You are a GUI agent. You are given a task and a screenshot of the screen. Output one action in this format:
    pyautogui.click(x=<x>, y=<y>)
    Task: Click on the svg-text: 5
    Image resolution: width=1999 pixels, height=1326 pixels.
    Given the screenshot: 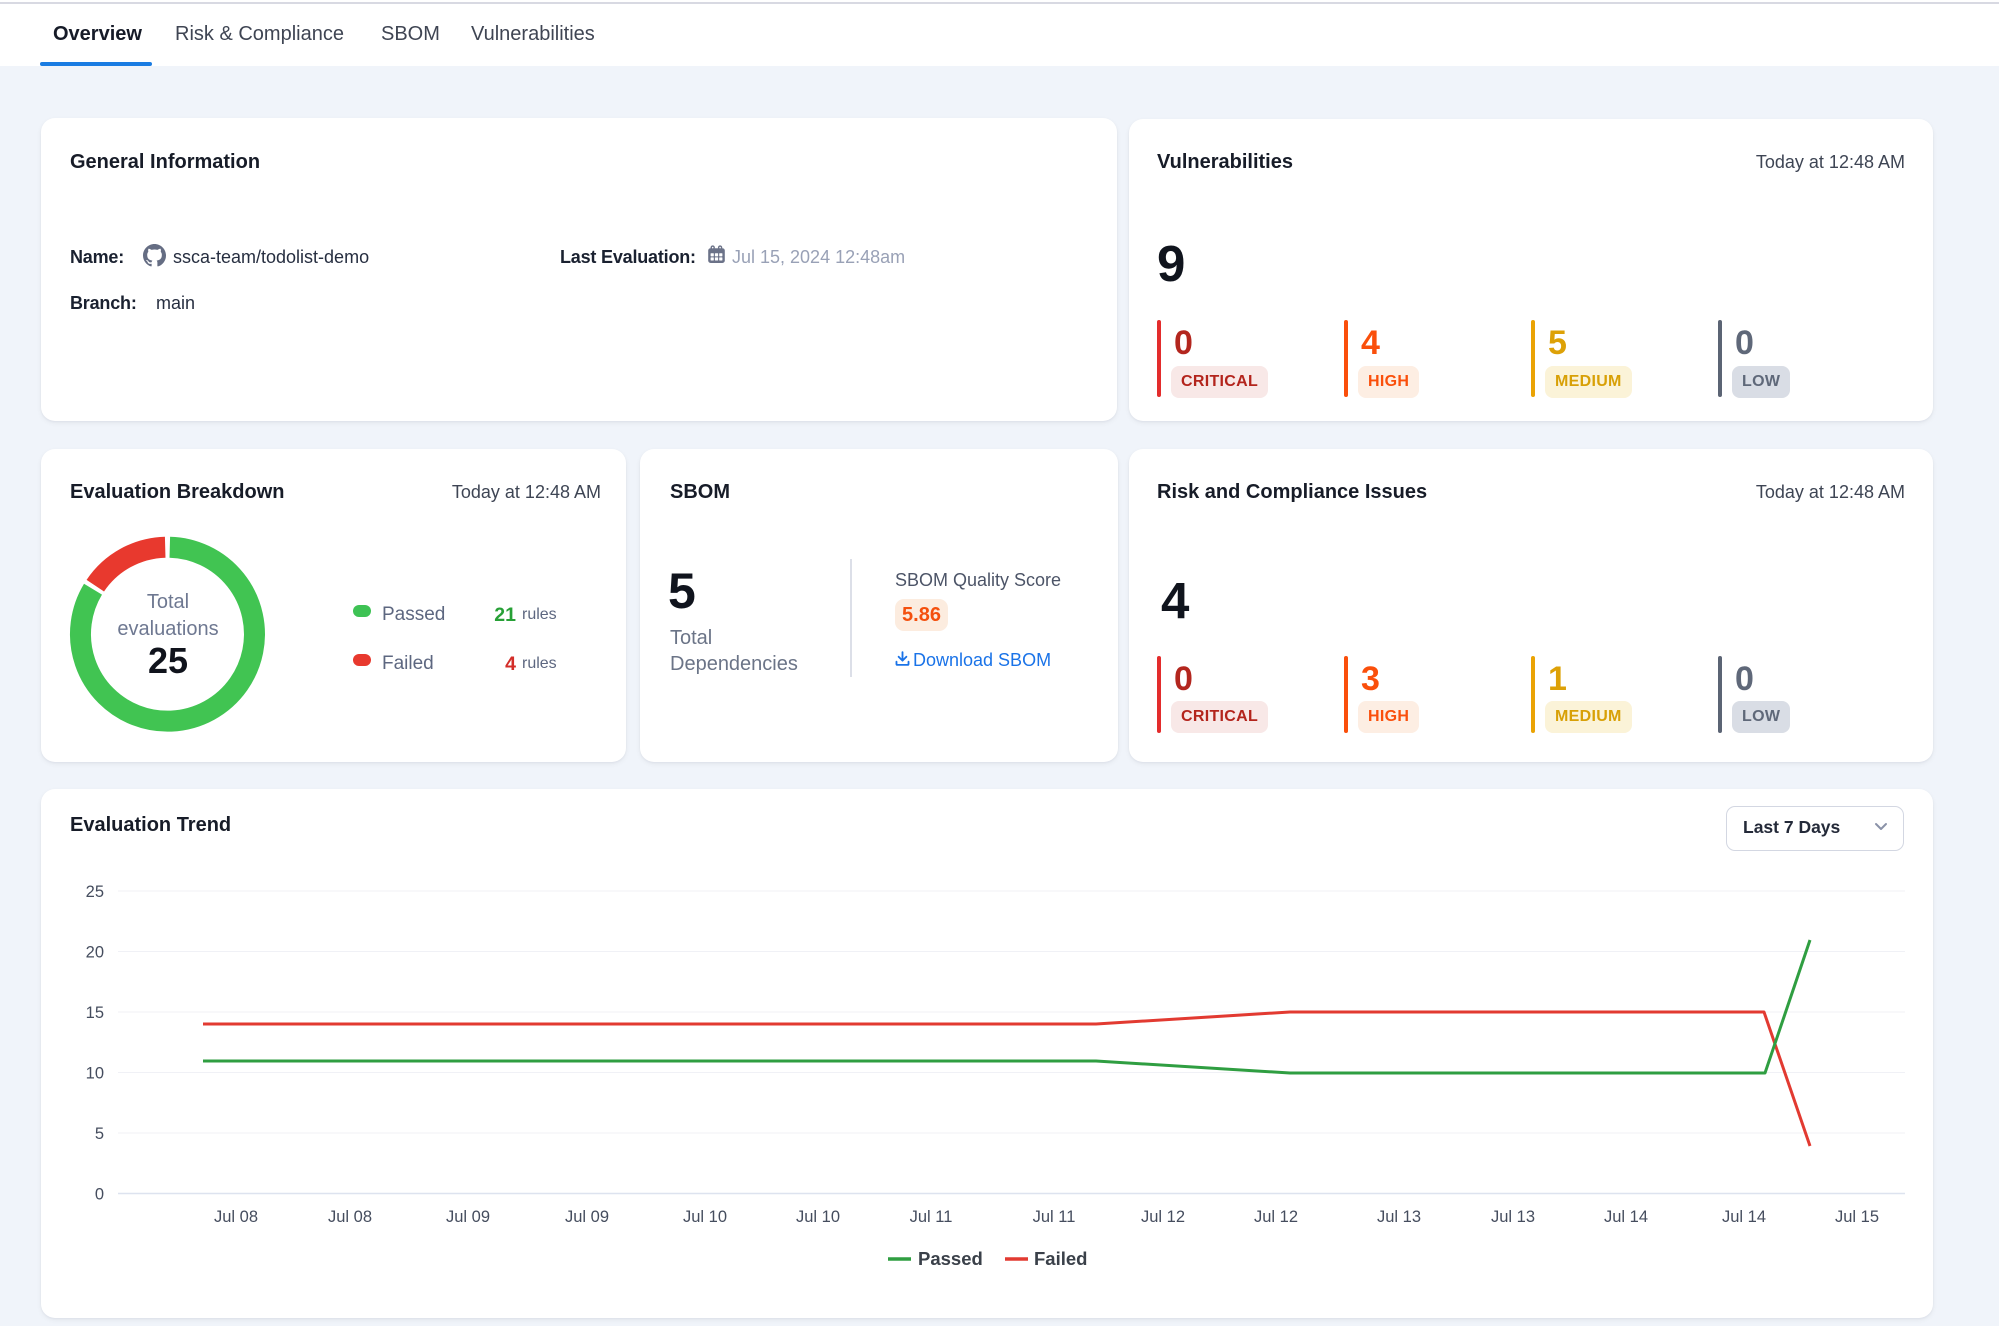 What is the action you would take?
    pyautogui.click(x=99, y=1134)
    